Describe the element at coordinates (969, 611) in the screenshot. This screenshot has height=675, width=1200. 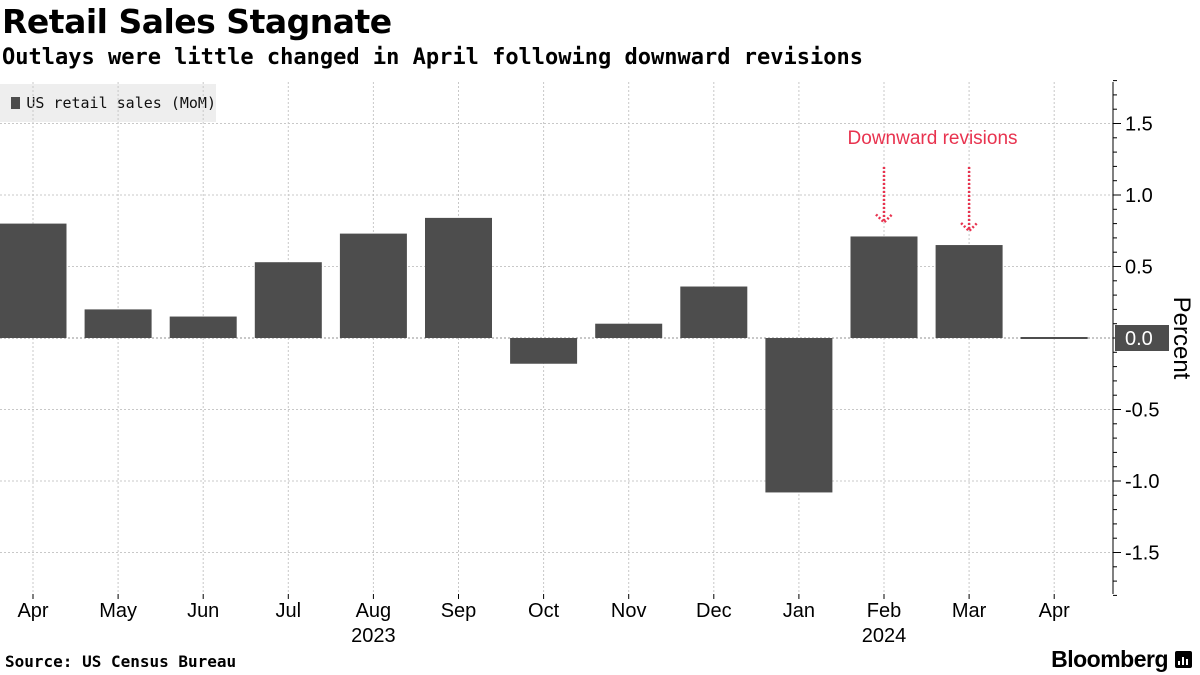
I see `x-tick-label: Mar` at that location.